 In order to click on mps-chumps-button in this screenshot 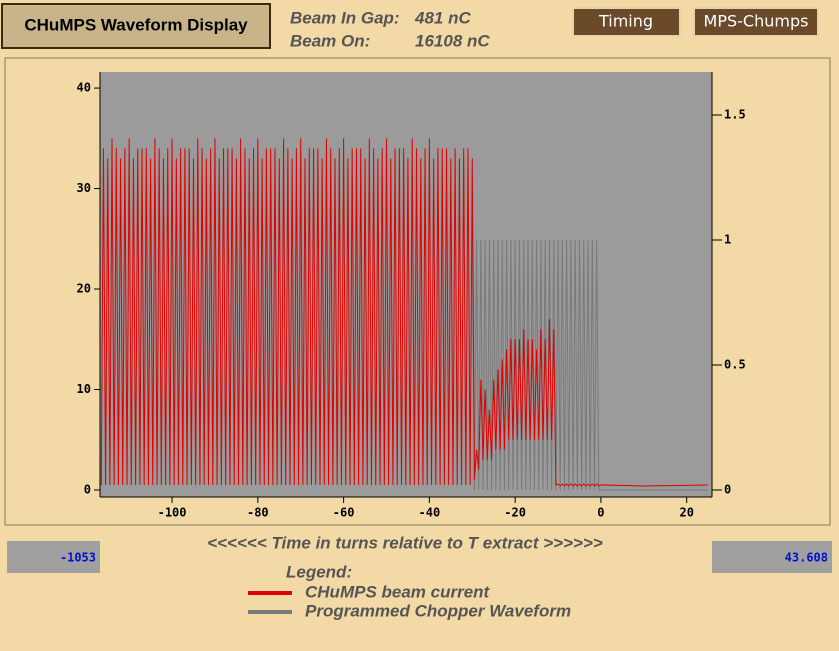, I will do `click(756, 22)`.